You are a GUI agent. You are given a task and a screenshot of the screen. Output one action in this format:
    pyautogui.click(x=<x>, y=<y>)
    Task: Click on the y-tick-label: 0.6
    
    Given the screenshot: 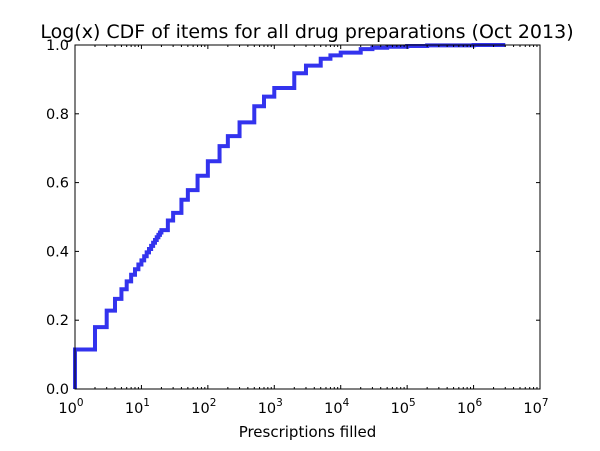 What is the action you would take?
    pyautogui.click(x=57, y=184)
    